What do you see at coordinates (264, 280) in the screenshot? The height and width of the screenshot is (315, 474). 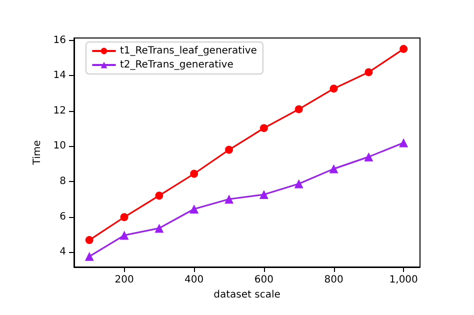 I see `x-tick-label: 600` at bounding box center [264, 280].